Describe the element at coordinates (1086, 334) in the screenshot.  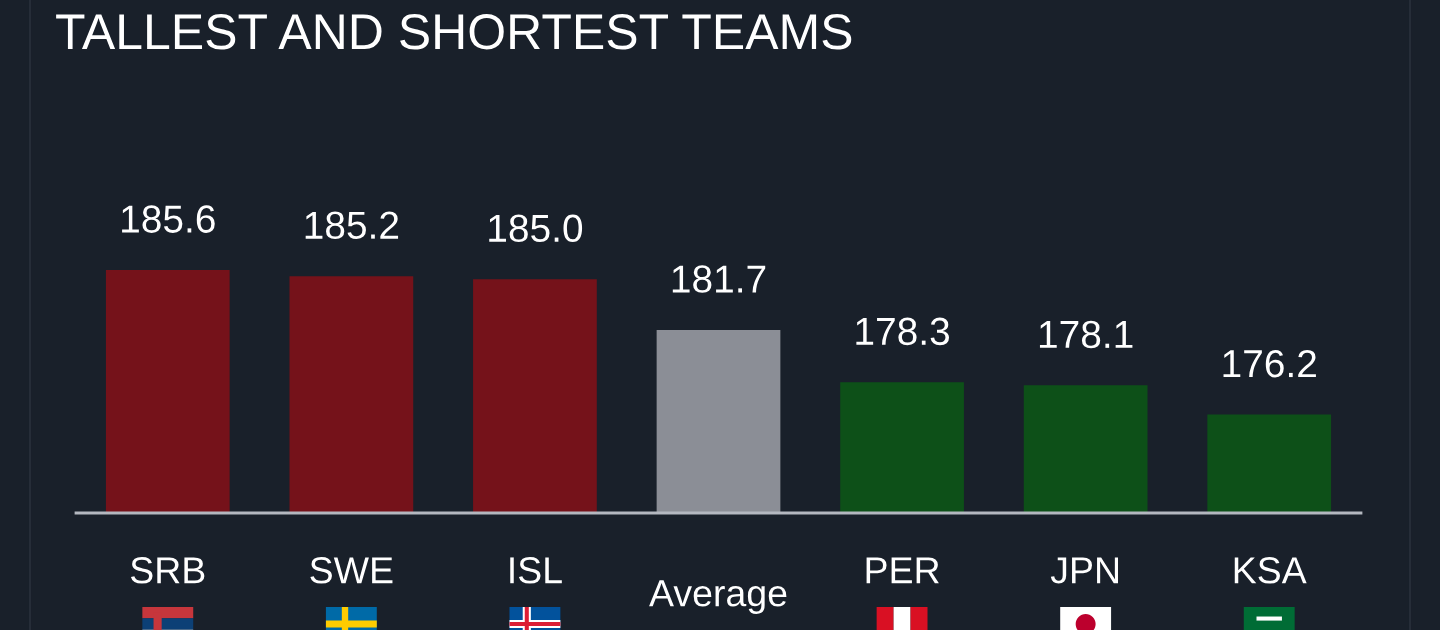
I see `data-label: 178.1` at that location.